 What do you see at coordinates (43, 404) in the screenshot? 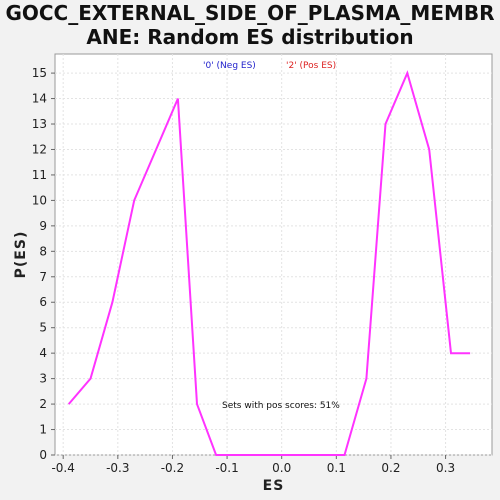
I see `y-tick-label: 2` at bounding box center [43, 404].